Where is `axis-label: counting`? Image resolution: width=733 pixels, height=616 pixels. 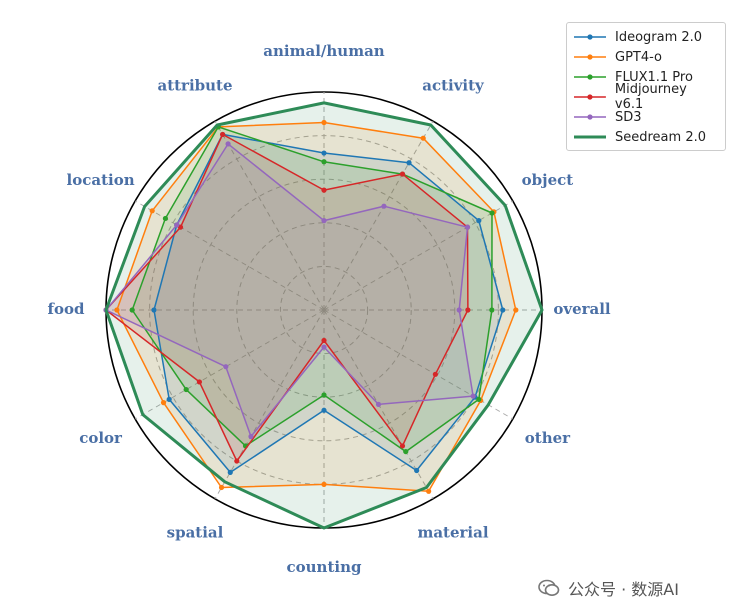 axis-label: counting is located at coordinates (324, 567).